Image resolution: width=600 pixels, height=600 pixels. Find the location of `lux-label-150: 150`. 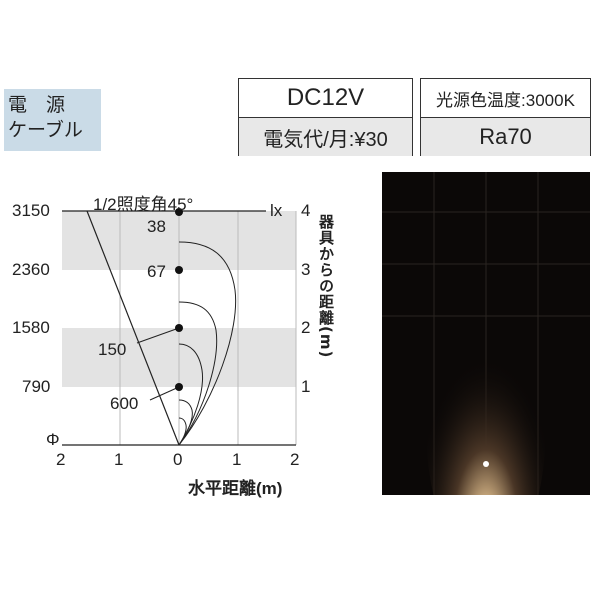

lux-label-150: 150 is located at coordinates (112, 349).